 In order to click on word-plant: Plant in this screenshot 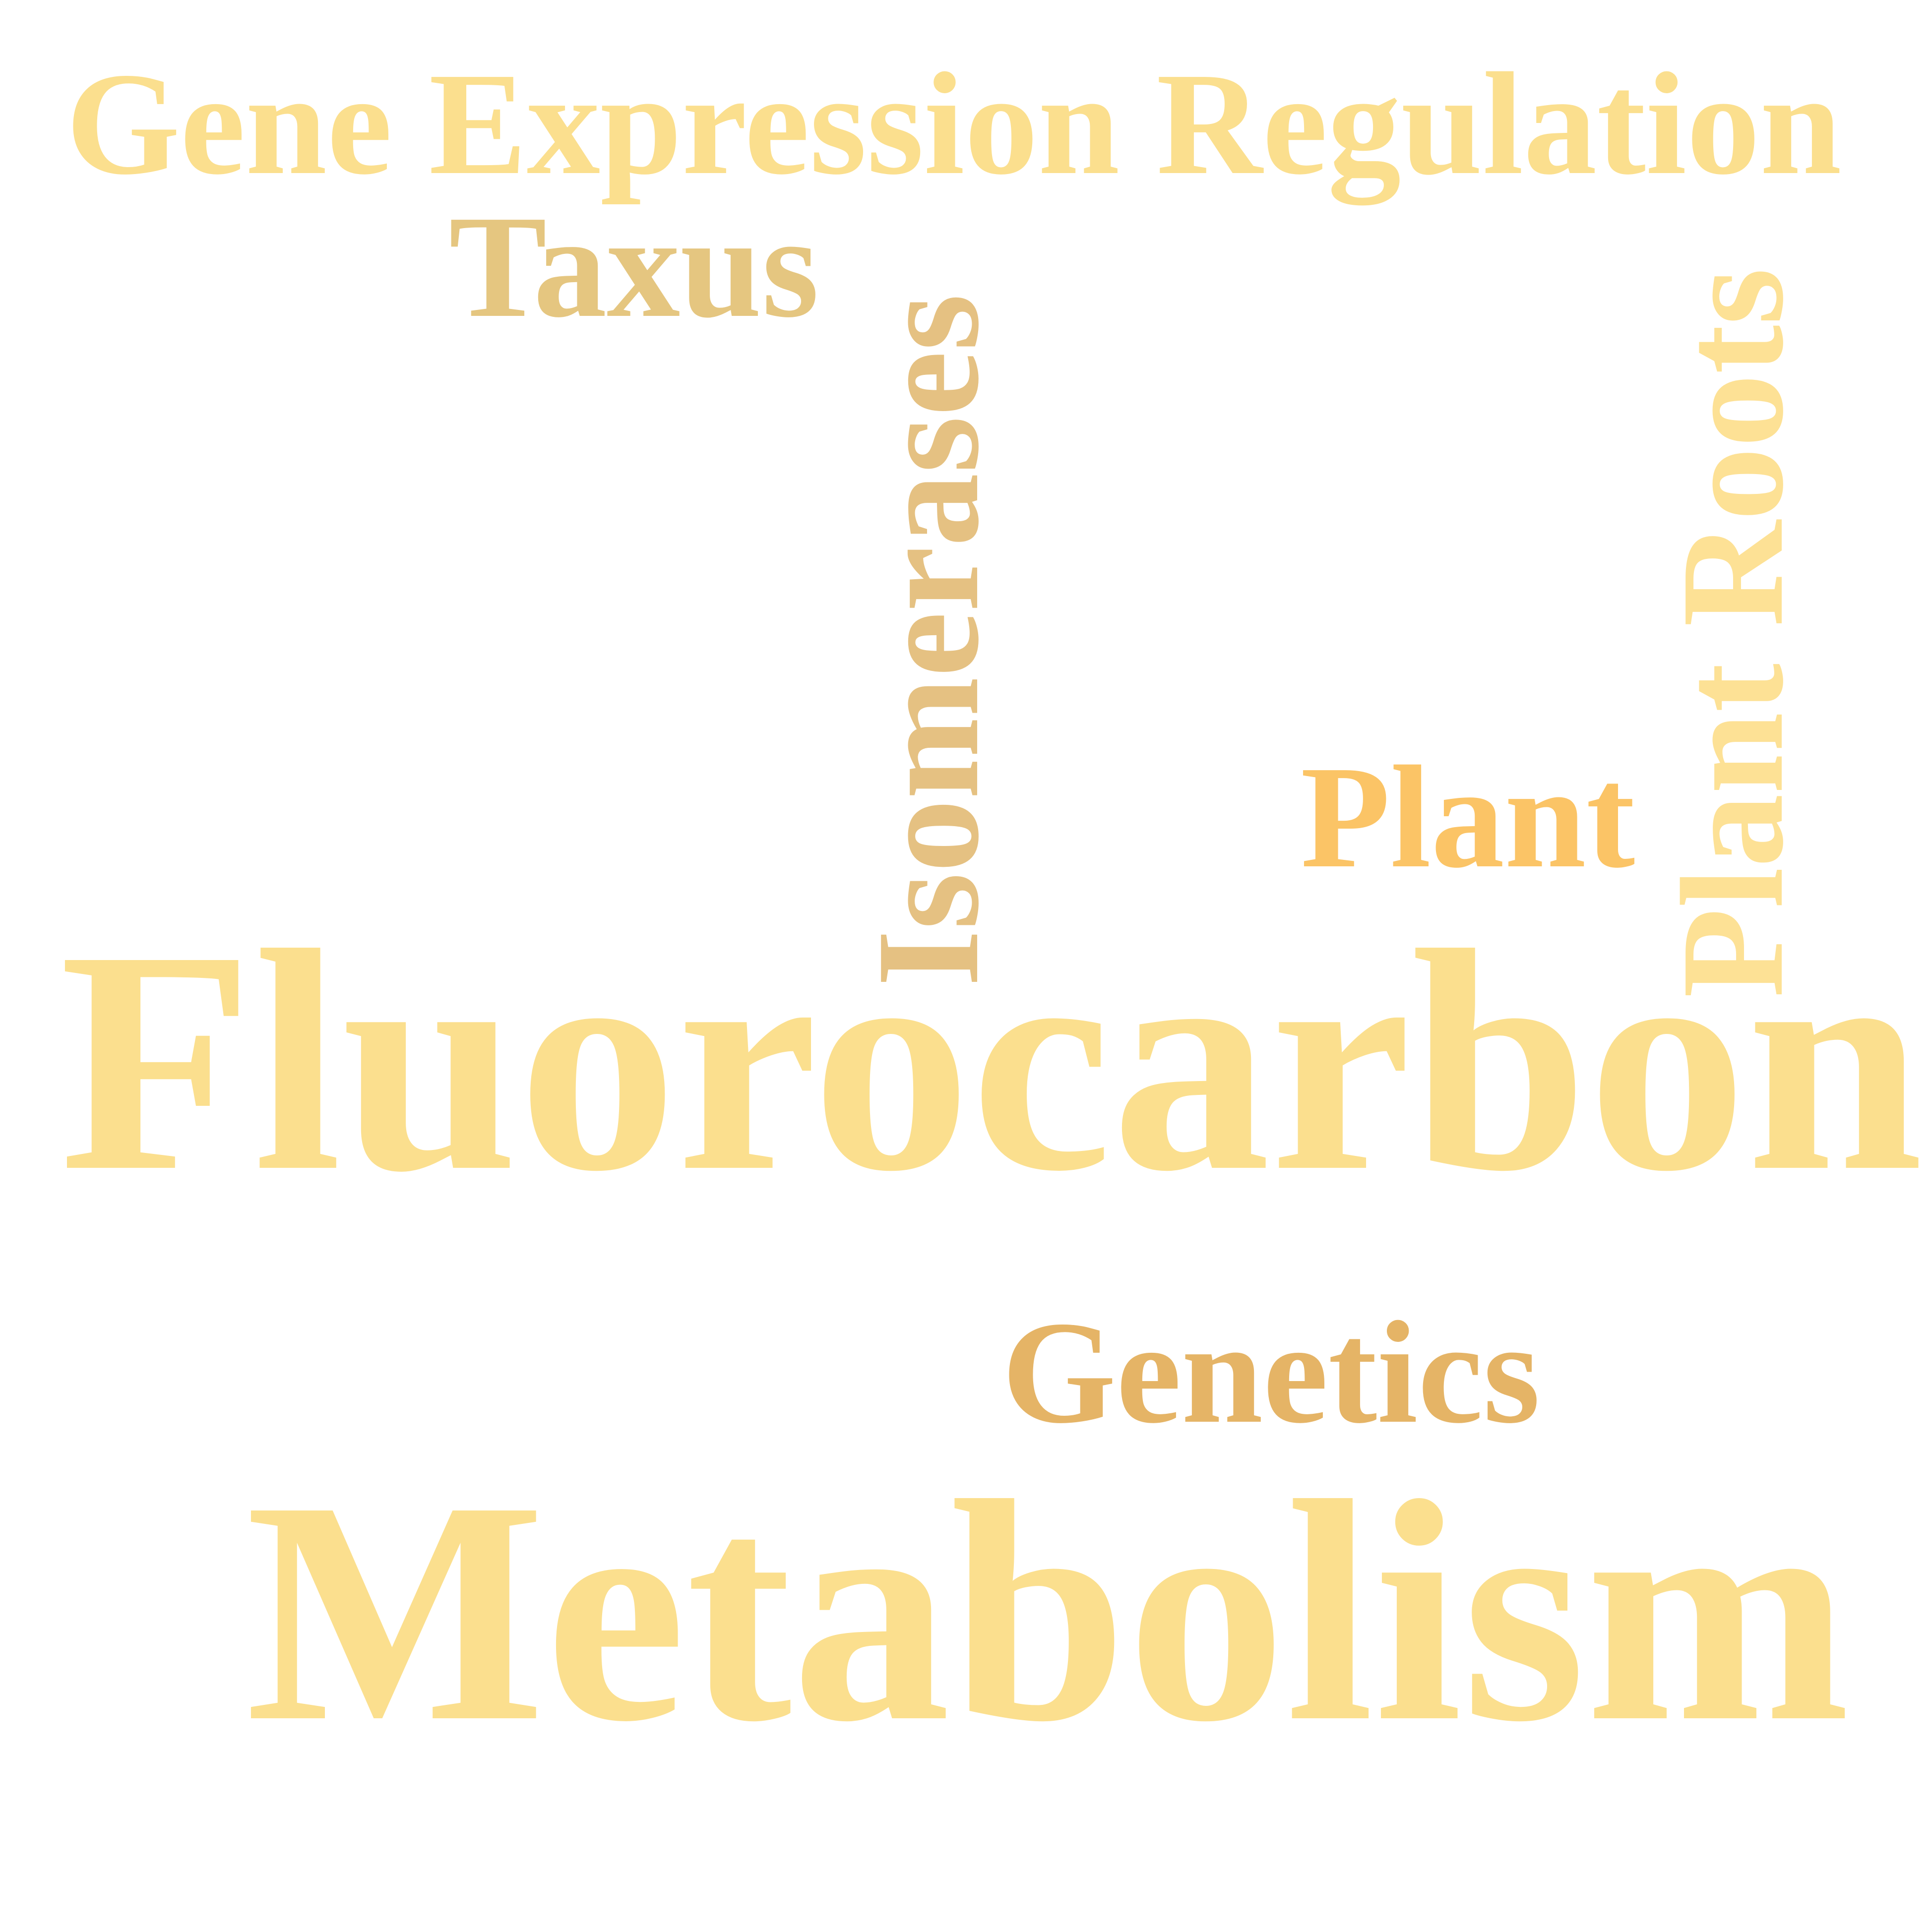, I will do `click(1468, 817)`.